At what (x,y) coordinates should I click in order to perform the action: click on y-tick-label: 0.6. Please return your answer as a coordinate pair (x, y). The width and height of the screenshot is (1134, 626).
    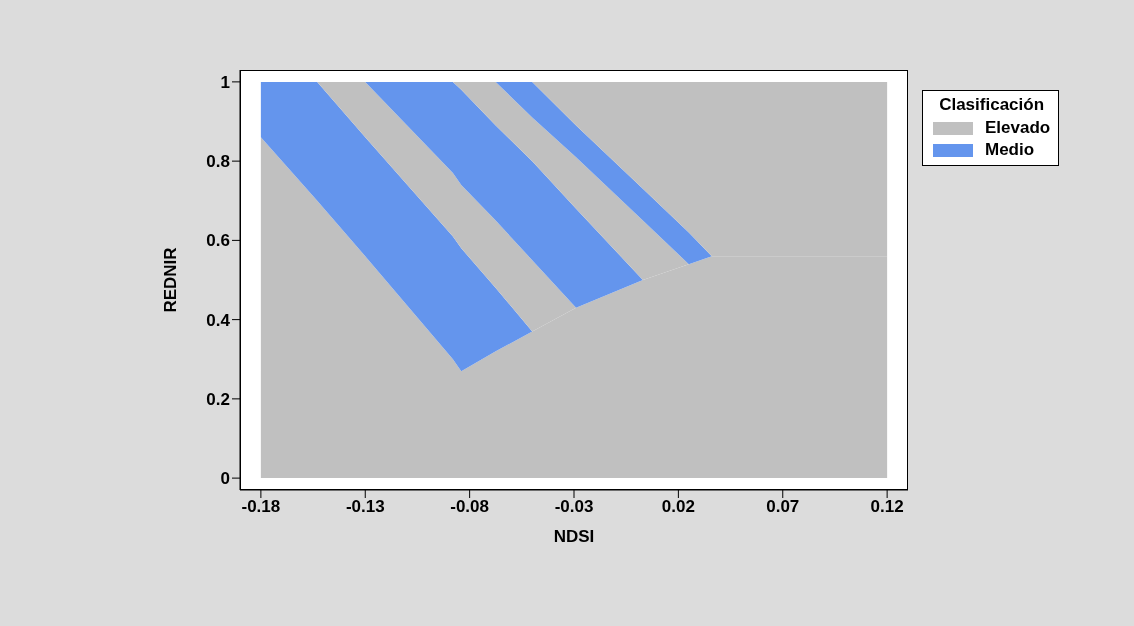
    Looking at the image, I should click on (218, 241).